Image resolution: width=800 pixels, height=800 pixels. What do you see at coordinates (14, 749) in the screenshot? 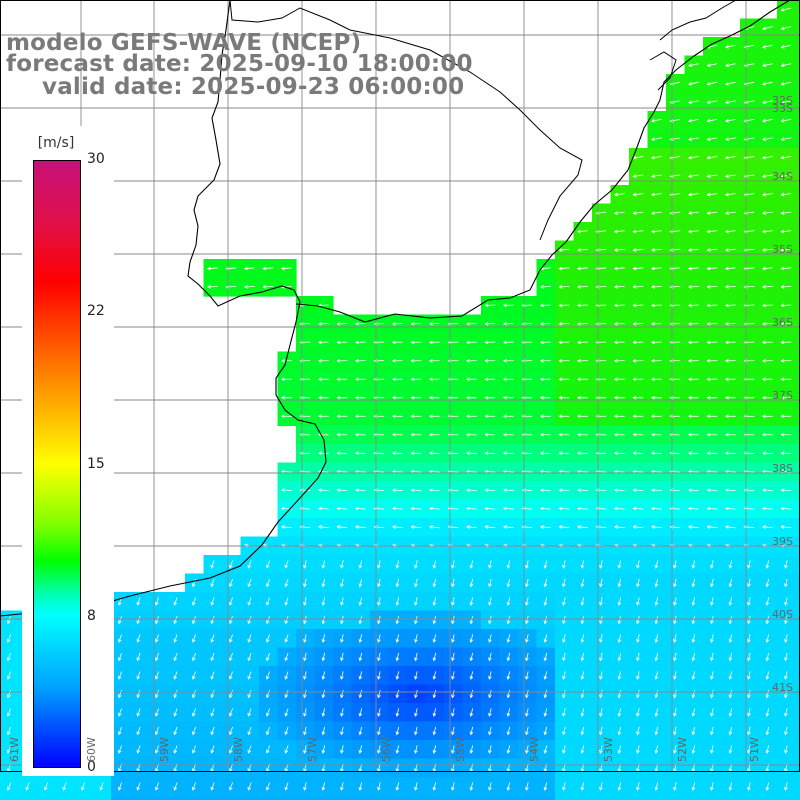
I see `longitude-label: 61W` at bounding box center [14, 749].